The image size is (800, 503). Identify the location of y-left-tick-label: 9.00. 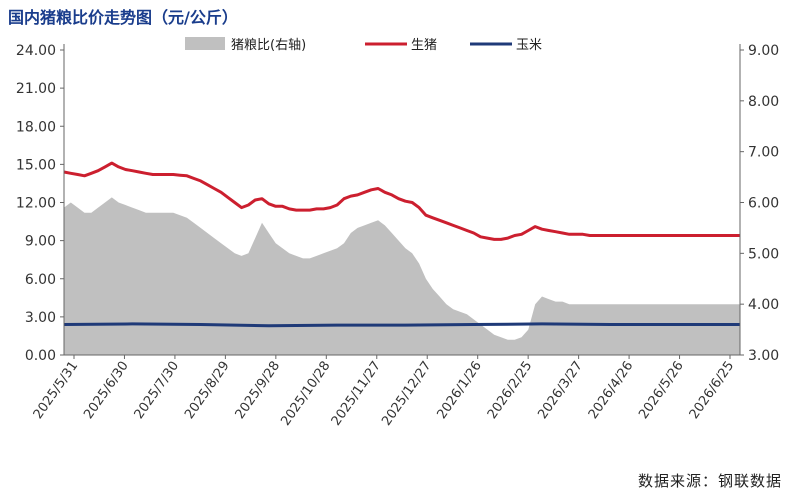
(40, 242).